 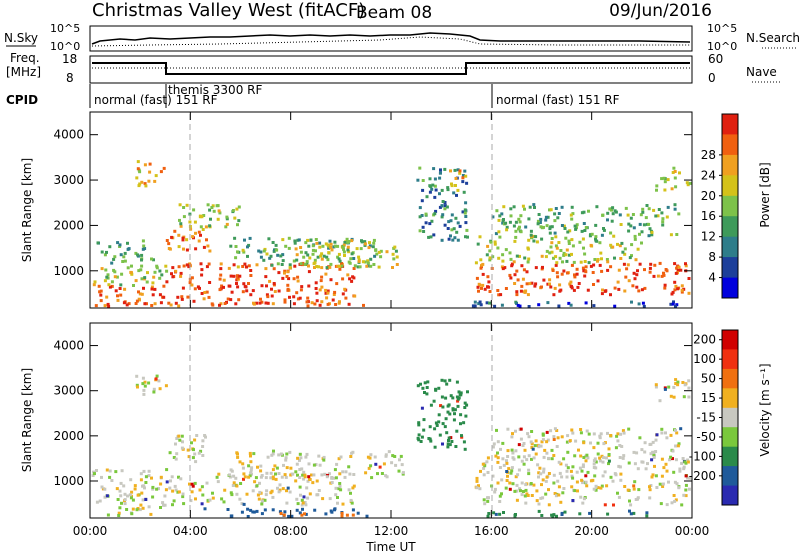 I want to click on x-tick-label: 08:00, so click(x=290, y=531).